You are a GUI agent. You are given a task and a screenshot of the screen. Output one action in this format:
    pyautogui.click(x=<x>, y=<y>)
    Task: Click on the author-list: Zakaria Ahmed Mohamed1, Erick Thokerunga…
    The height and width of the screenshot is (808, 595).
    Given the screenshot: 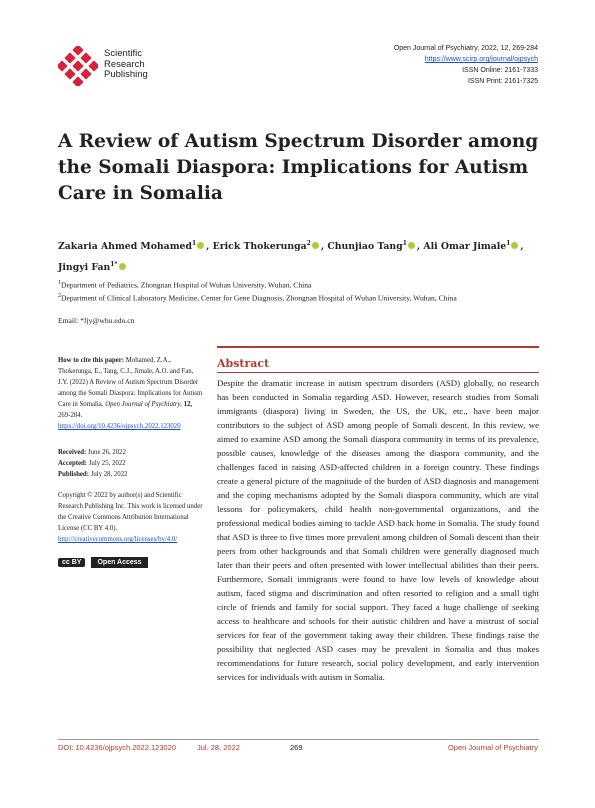 What is the action you would take?
    pyautogui.click(x=291, y=257)
    